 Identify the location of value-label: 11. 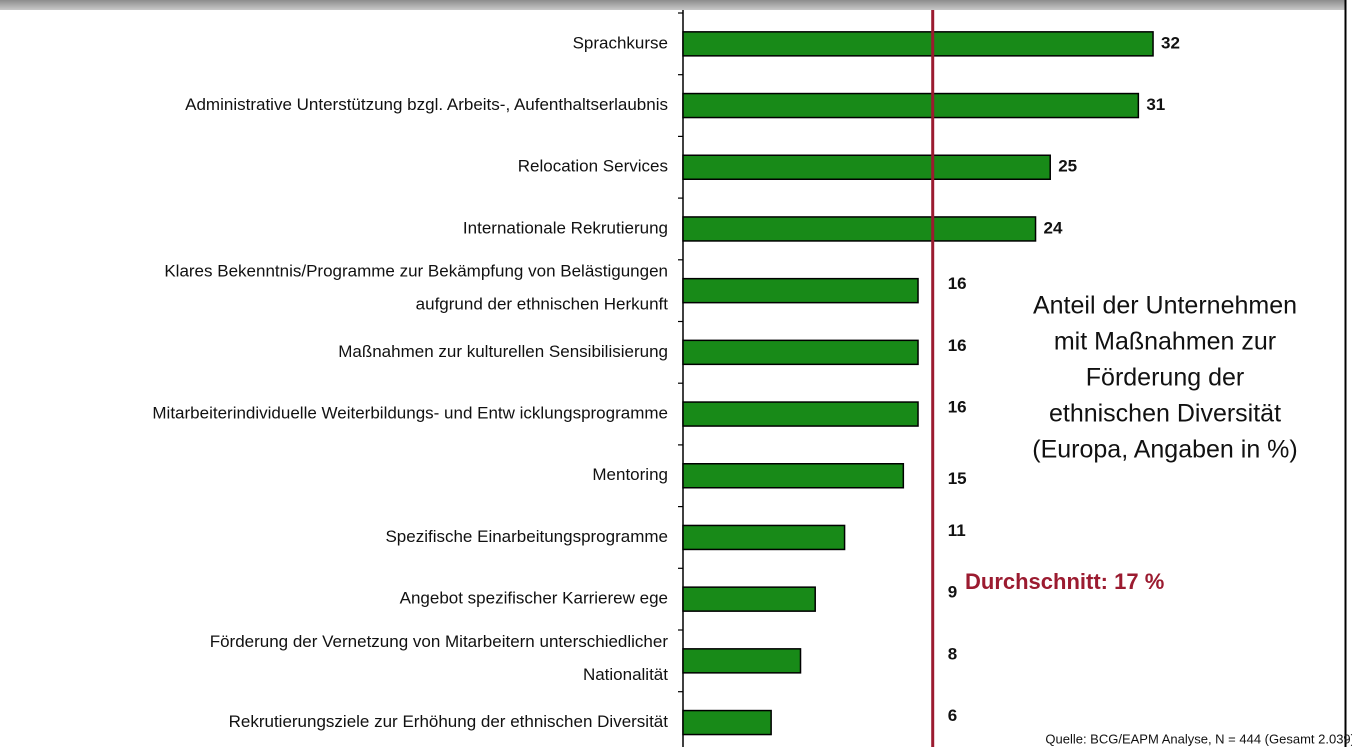
(957, 530).